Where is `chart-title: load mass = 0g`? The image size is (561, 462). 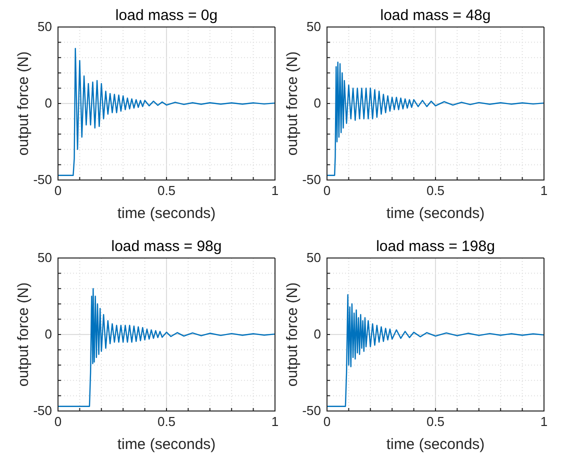 chart-title: load mass = 0g is located at coordinates (166, 15).